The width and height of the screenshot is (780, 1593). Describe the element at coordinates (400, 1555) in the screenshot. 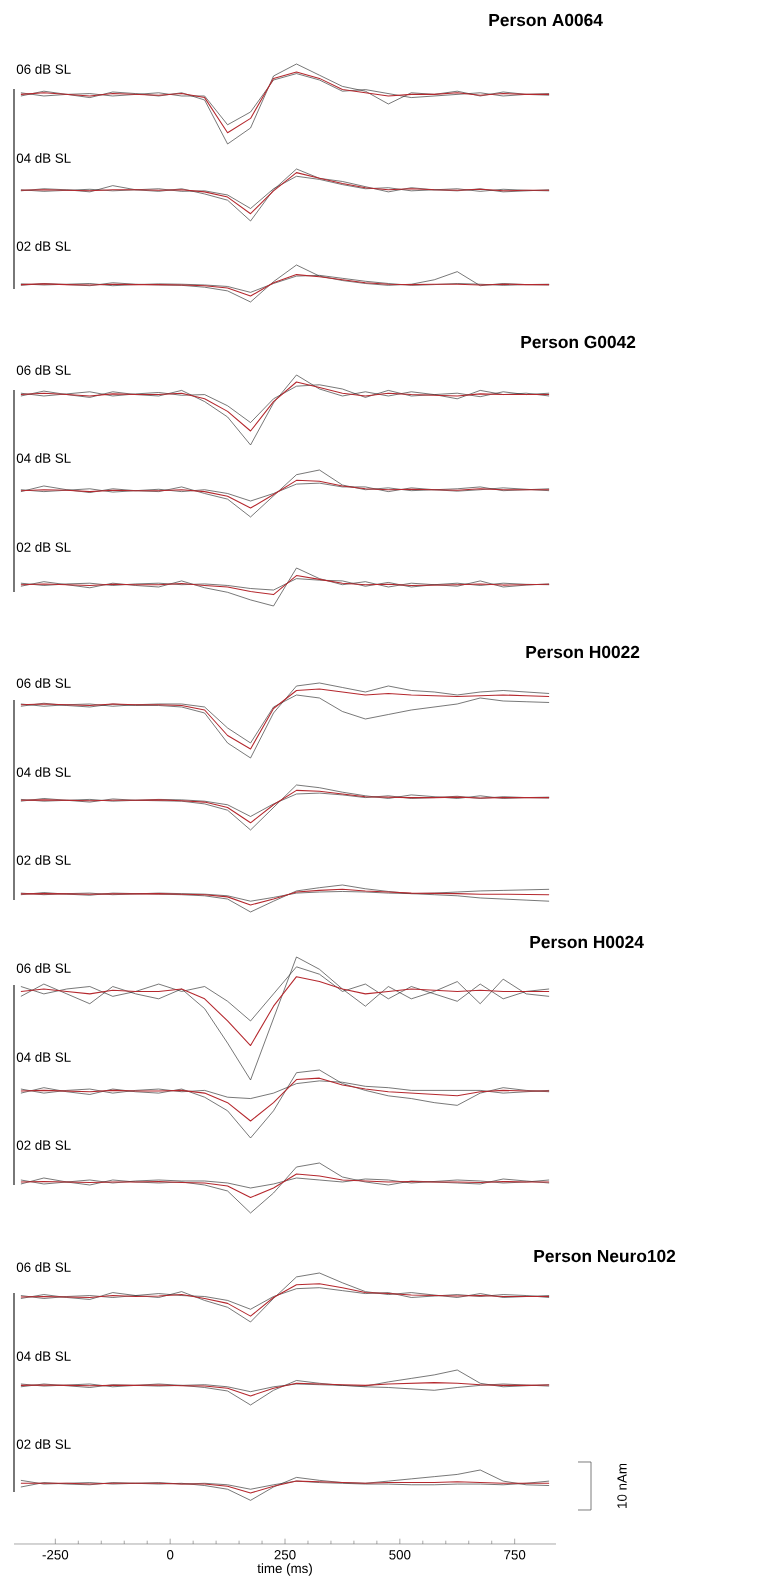

I see `x-tick-label: 500` at that location.